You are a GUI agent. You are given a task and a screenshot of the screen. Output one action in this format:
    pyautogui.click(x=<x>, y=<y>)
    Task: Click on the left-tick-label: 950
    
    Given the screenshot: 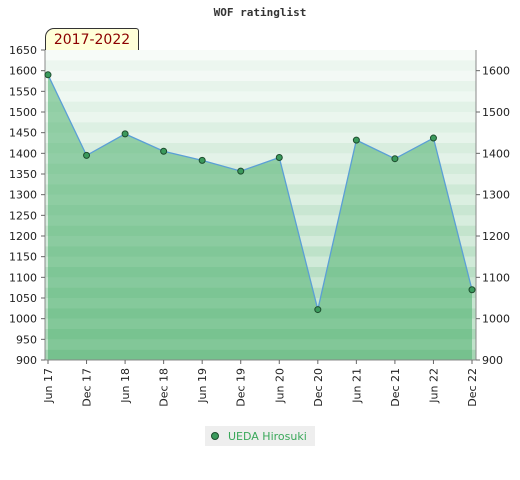 What is the action you would take?
    pyautogui.click(x=26, y=339)
    